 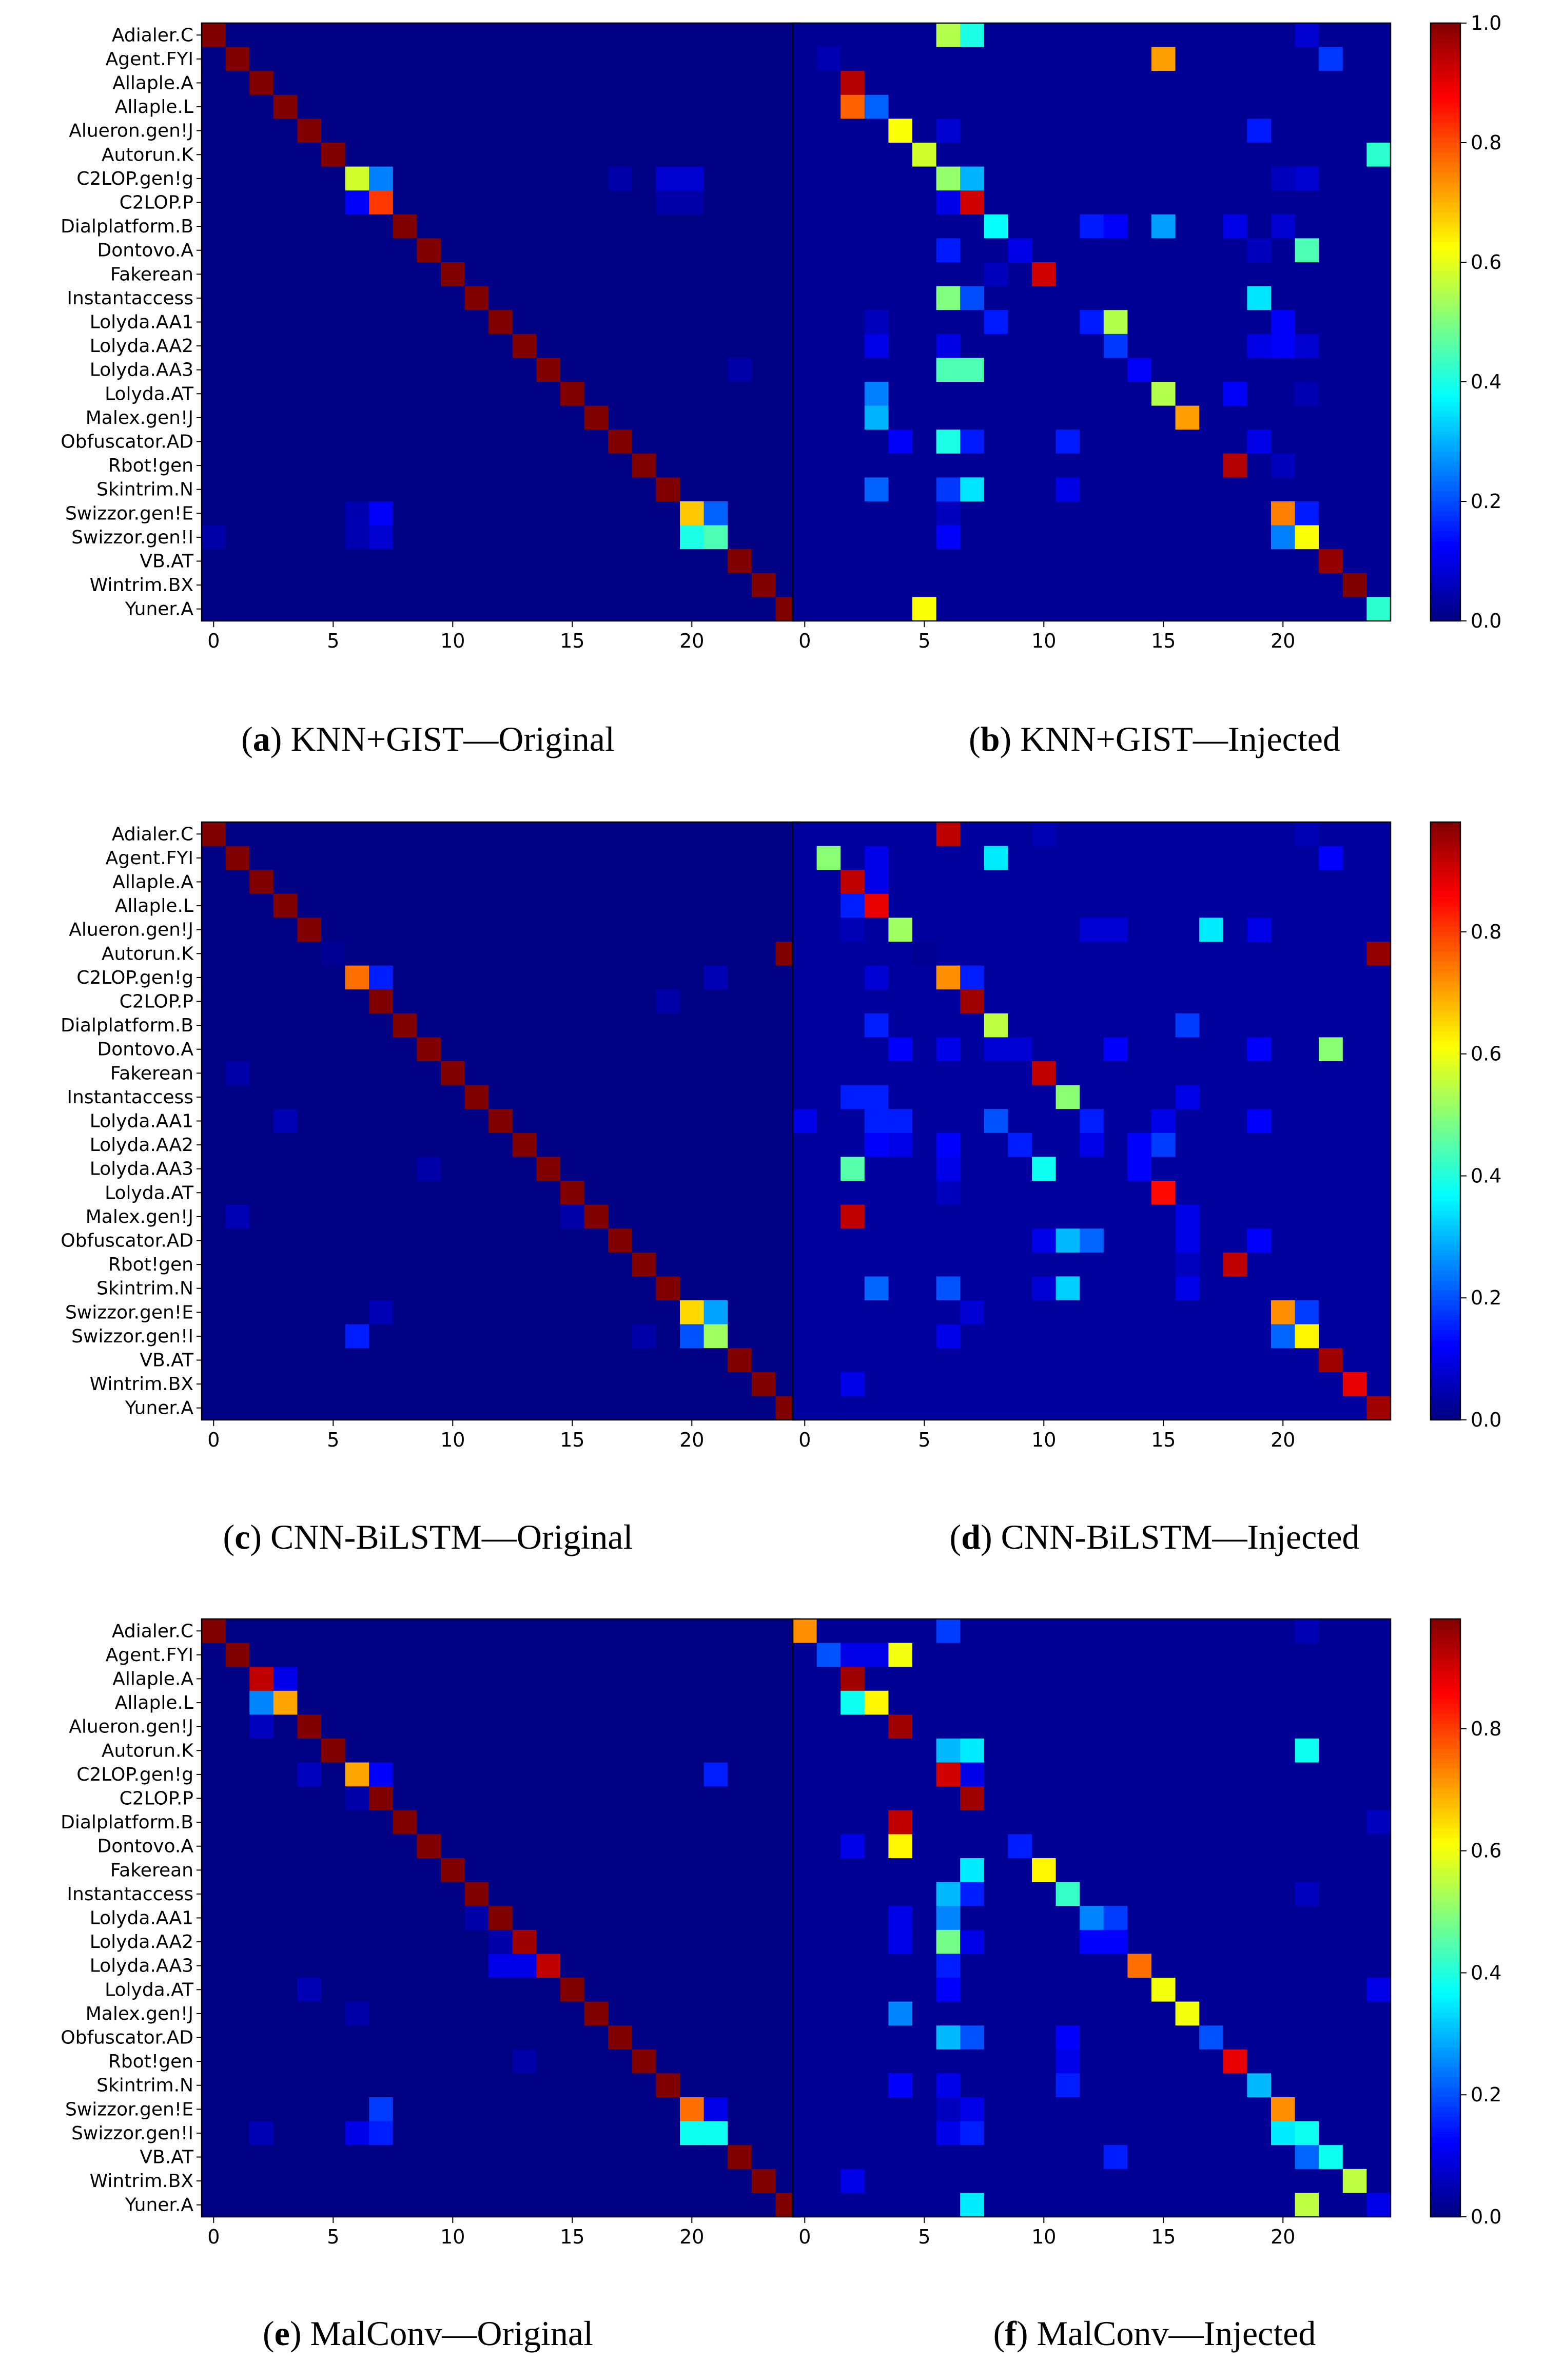 What do you see at coordinates (692, 2237) in the screenshot?
I see `heatmap-e-xtick-label: 20` at bounding box center [692, 2237].